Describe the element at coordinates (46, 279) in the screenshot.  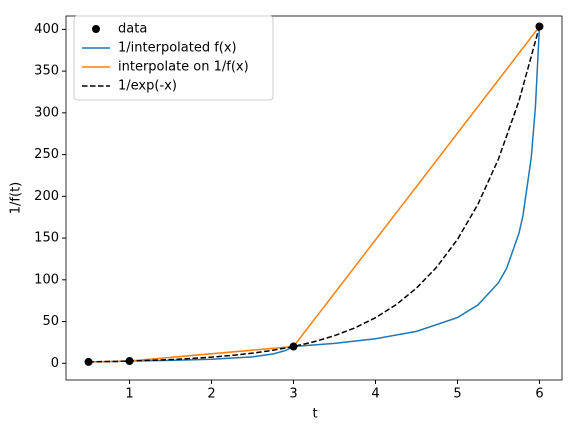
I see `y-tick-label: 100` at that location.